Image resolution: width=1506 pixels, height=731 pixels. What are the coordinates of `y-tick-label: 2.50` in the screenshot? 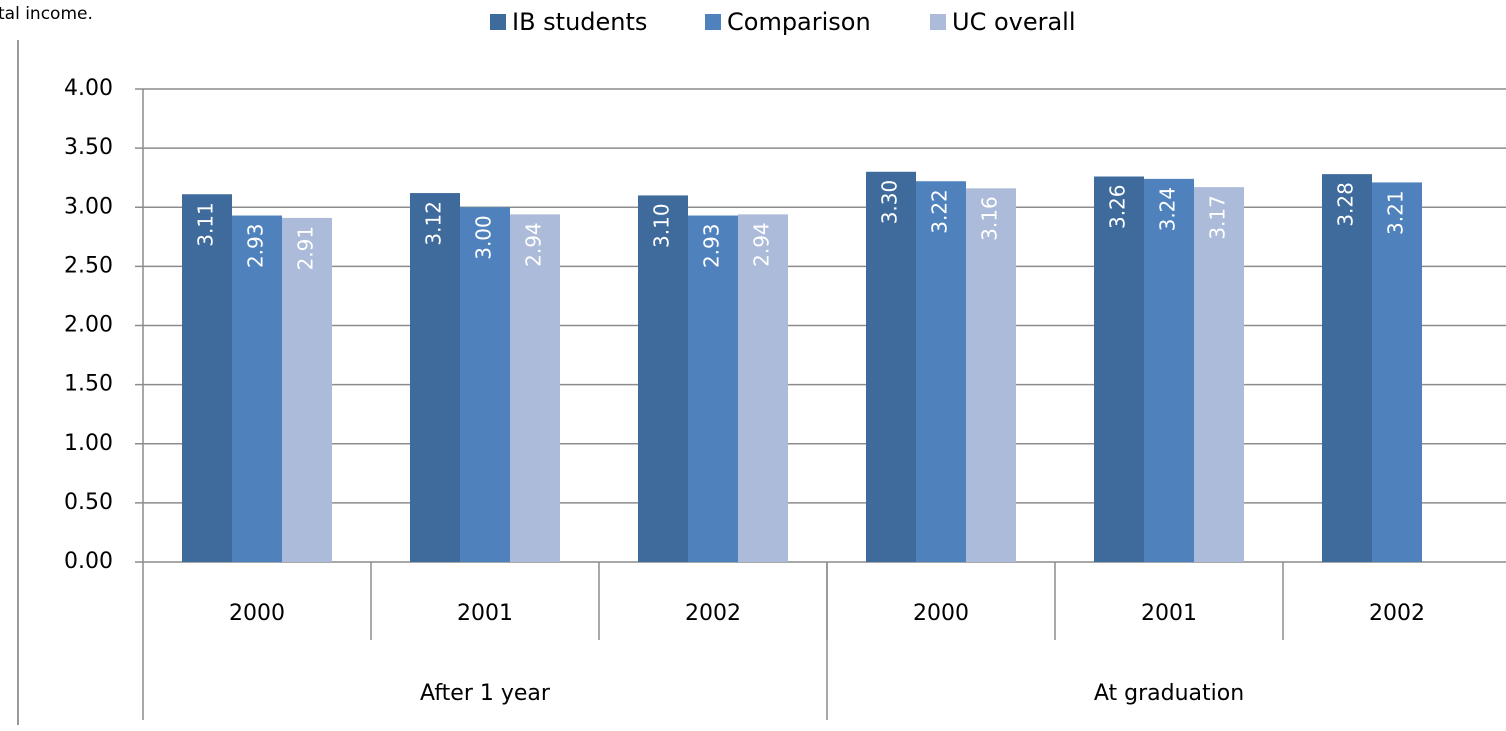 It's located at (88, 265).